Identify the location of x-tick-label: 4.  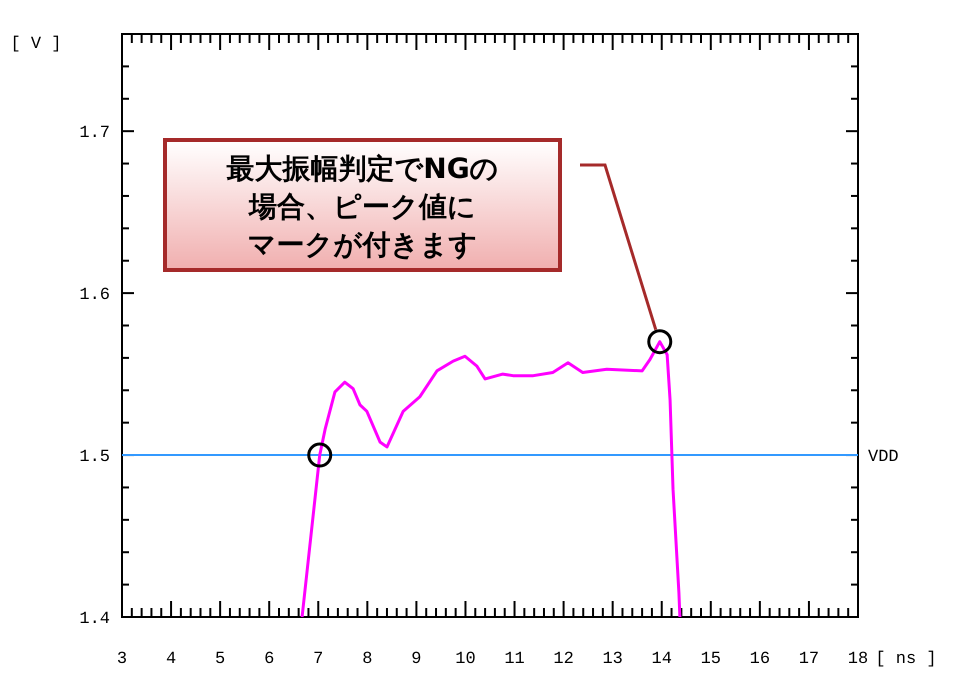
(171, 659).